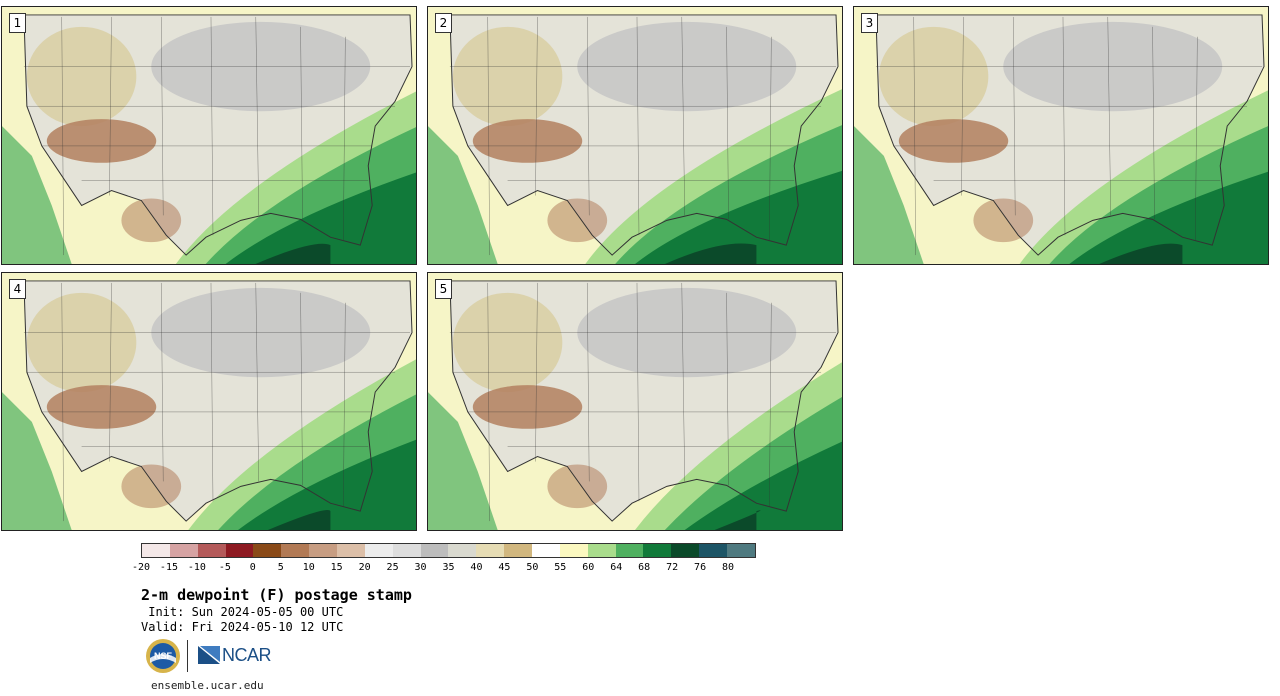 Image resolution: width=1280 pixels, height=696 pixels. What do you see at coordinates (443, 289) in the screenshot?
I see `panel-label: 5` at bounding box center [443, 289].